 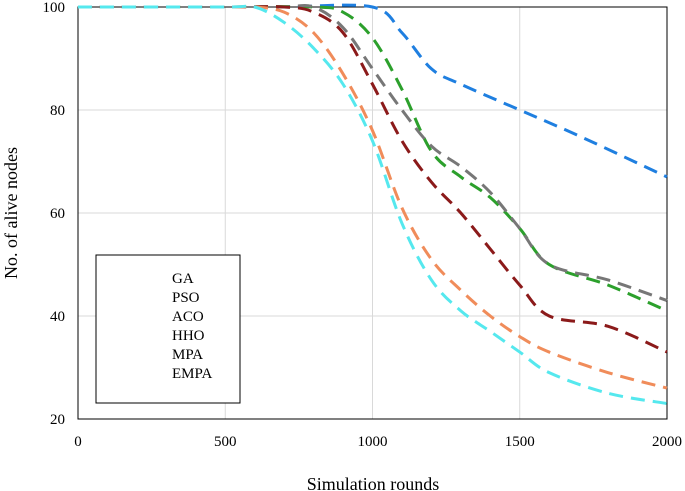 What do you see at coordinates (520, 442) in the screenshot?
I see `x-tick-label: 1500` at bounding box center [520, 442].